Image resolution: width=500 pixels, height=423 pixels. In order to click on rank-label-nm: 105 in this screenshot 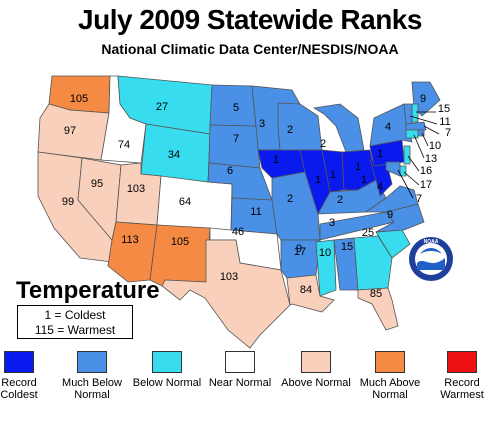, I will do `click(180, 242)`.